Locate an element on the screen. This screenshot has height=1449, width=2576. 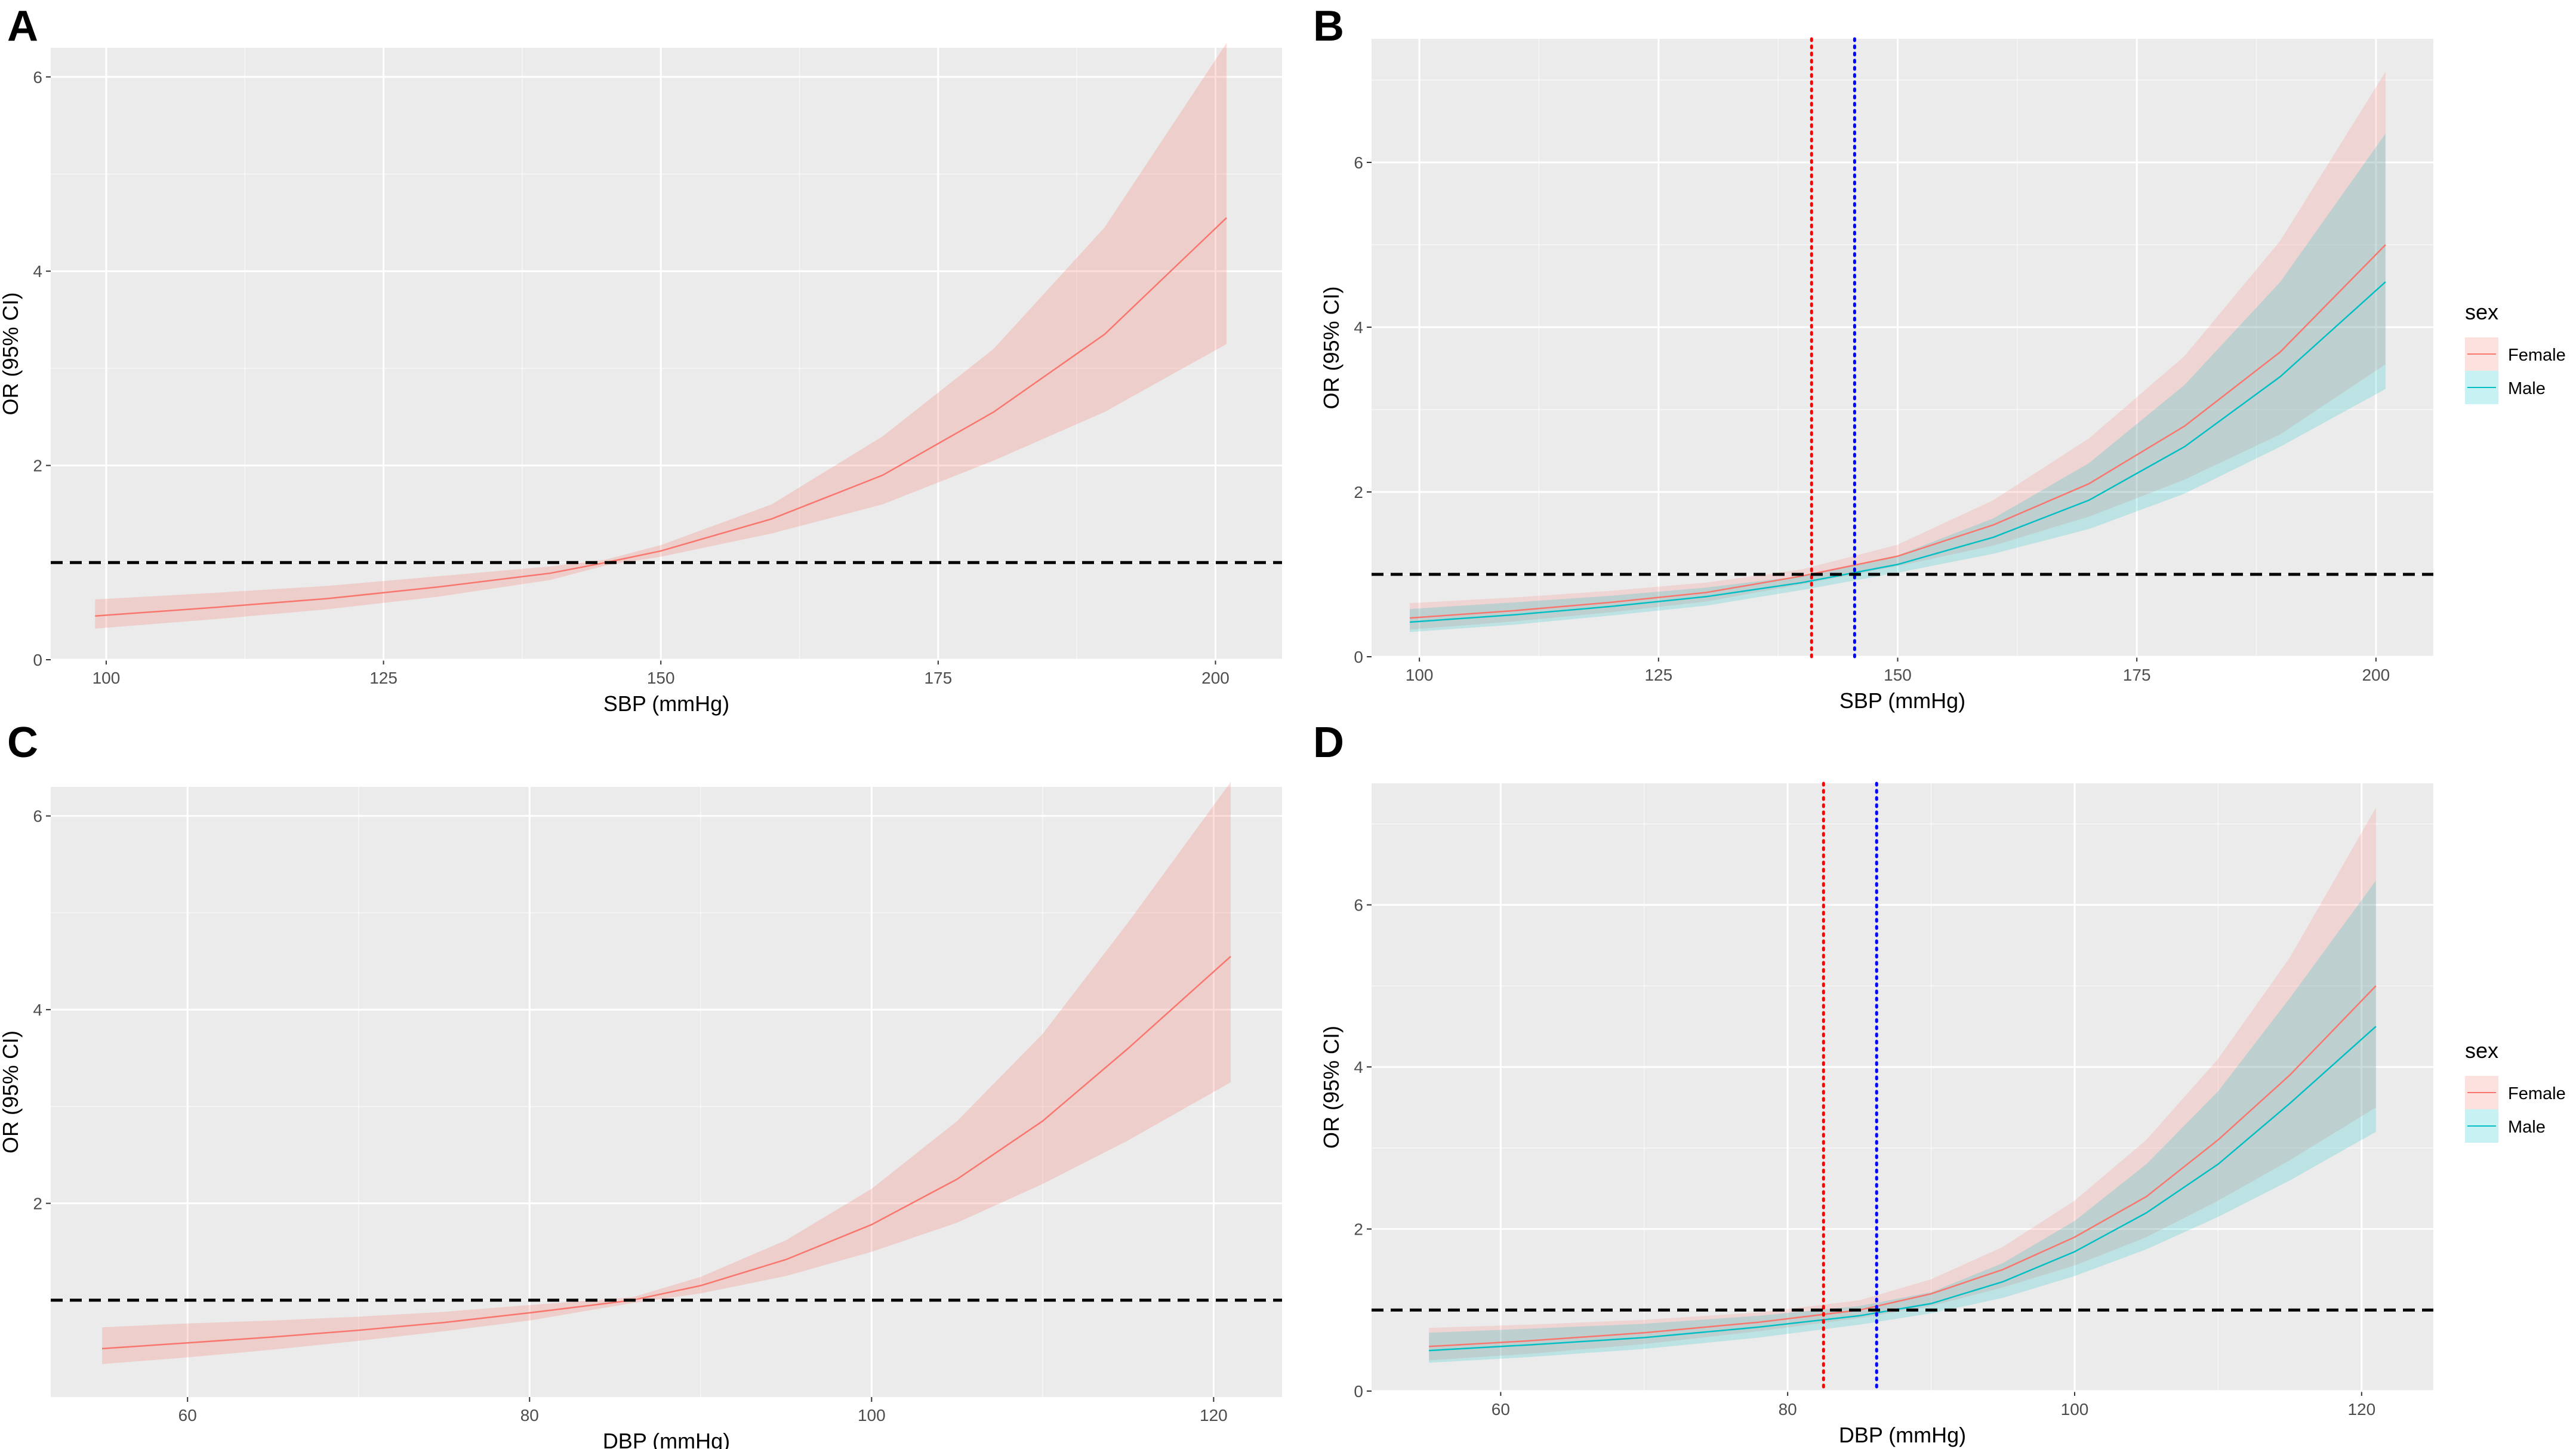
panel-letter: A is located at coordinates (22, 26).